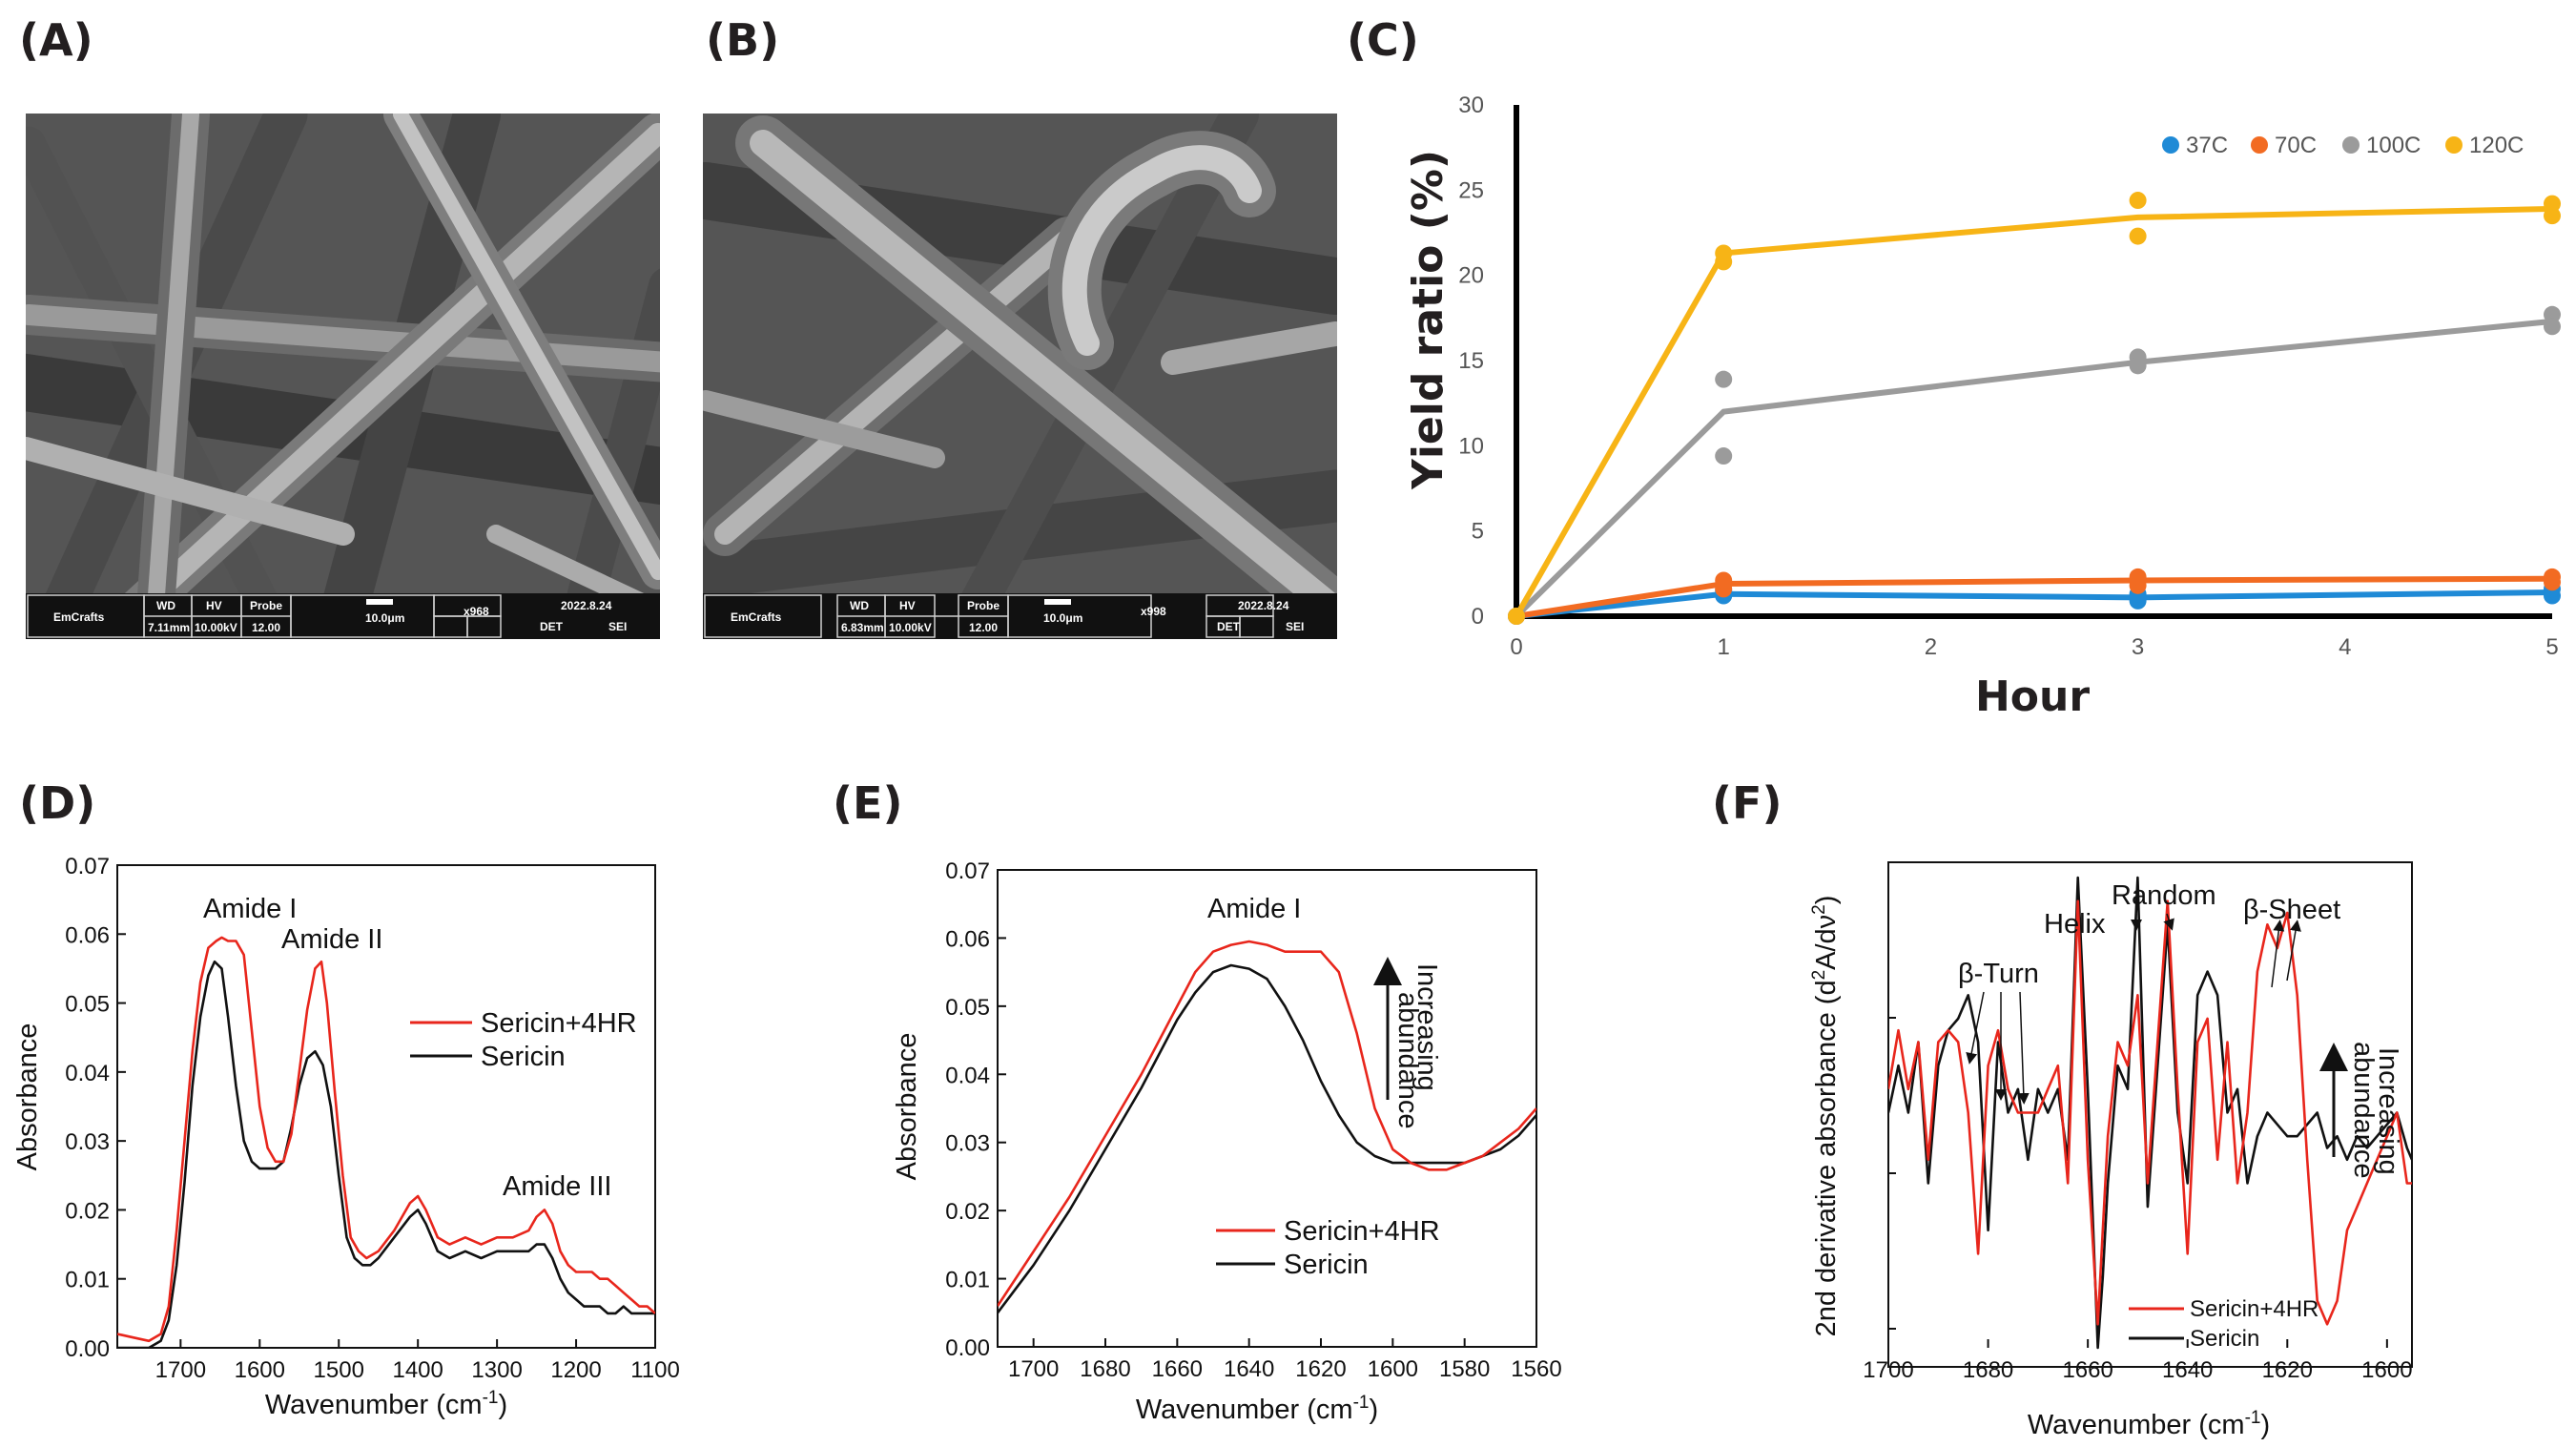 The image size is (2576, 1447). What do you see at coordinates (983, 605) in the screenshot?
I see `sem-probe-label-b: Probe` at bounding box center [983, 605].